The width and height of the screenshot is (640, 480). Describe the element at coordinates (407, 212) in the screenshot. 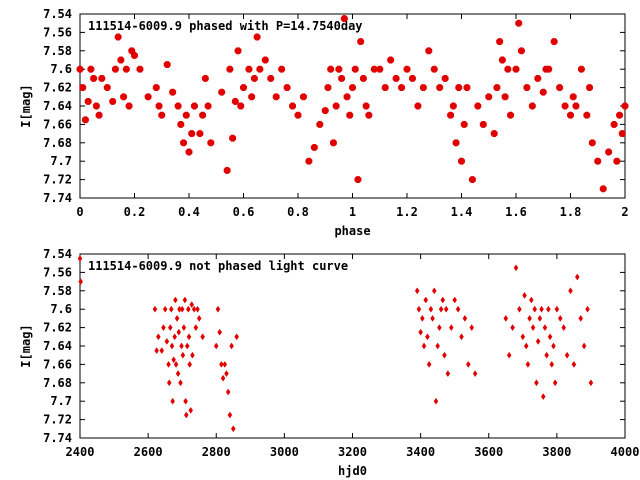

I see `x-tick-label: 1.2` at that location.